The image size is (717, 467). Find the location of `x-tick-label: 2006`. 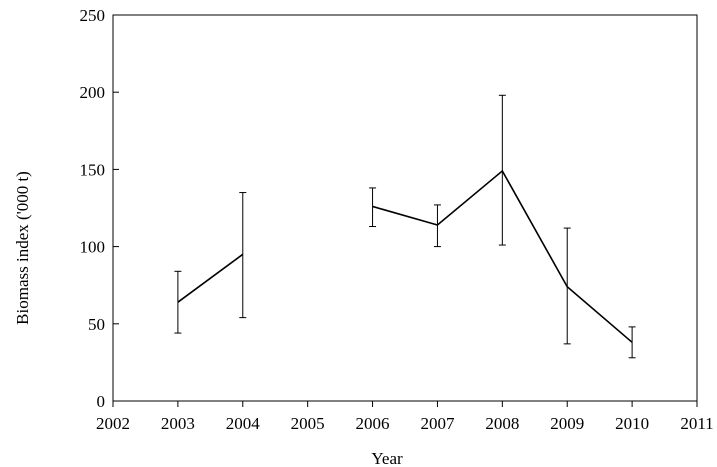

x-tick-label: 2006 is located at coordinates (373, 423).